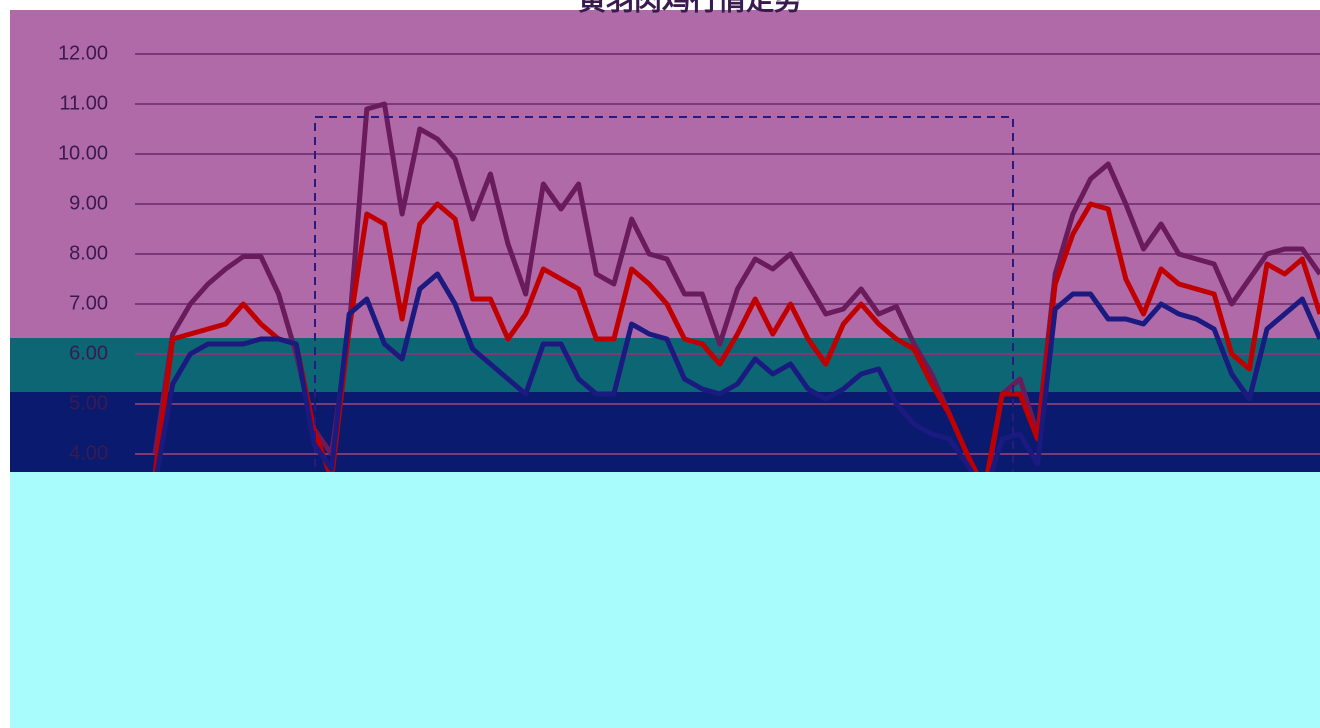 This screenshot has height=728, width=1320. I want to click on y-tick-label: 7.00, so click(88, 303).